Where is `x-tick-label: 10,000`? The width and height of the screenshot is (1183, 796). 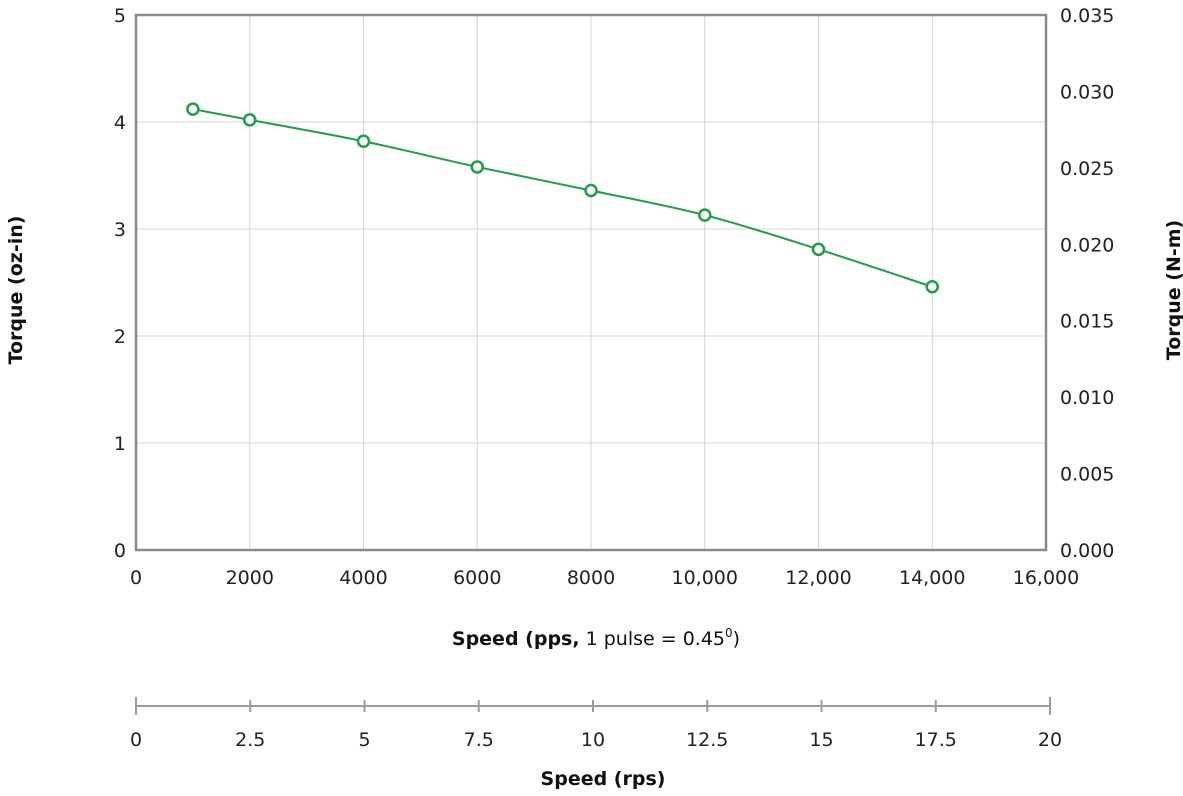 x-tick-label: 10,000 is located at coordinates (705, 578).